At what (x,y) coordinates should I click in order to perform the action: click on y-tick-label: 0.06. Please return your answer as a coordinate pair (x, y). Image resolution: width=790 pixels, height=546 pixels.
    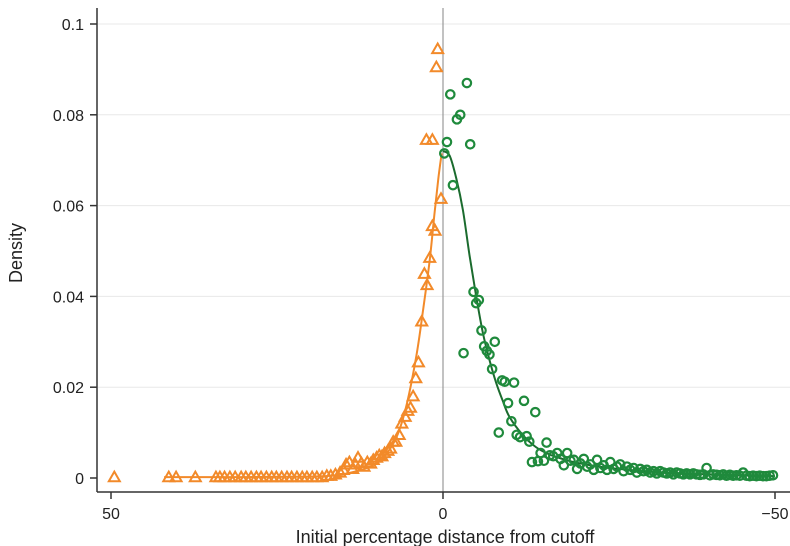
    Looking at the image, I should click on (68, 207).